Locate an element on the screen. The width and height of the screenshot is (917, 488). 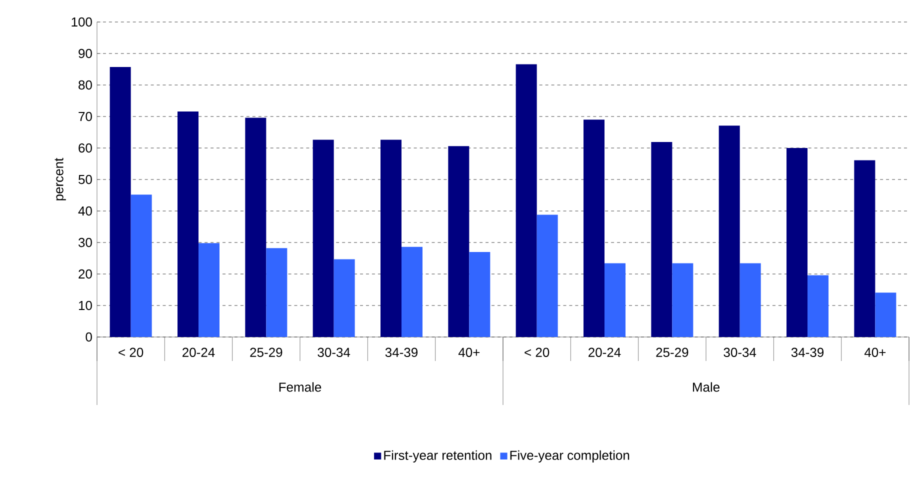
y-tick-label: 90 is located at coordinates (85, 53).